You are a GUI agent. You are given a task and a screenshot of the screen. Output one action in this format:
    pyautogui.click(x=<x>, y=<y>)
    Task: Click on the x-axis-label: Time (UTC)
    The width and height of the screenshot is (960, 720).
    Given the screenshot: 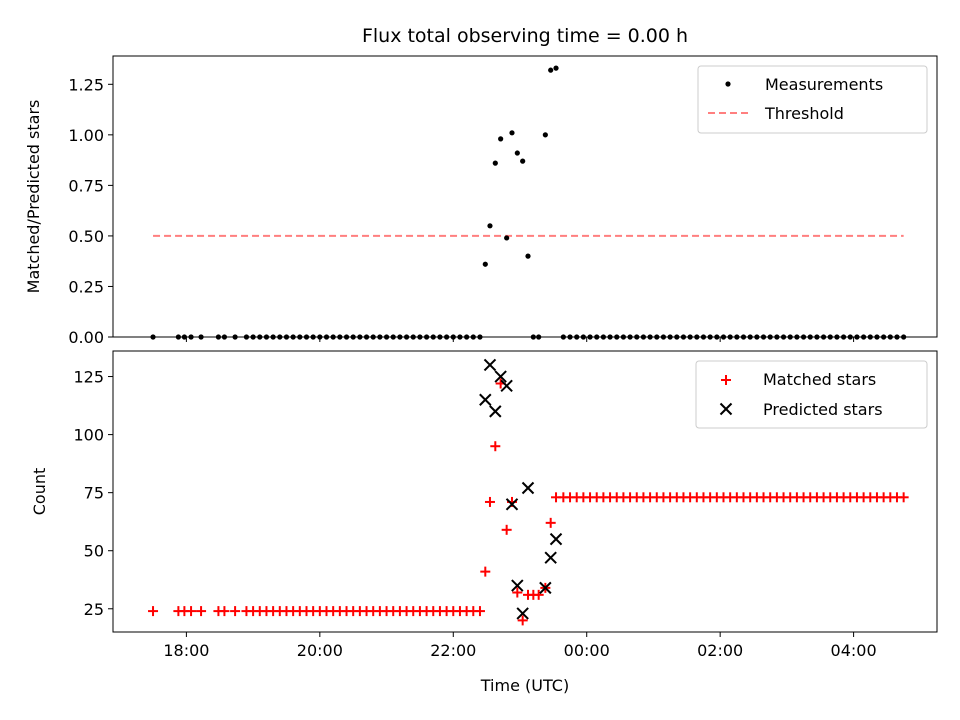 What is the action you would take?
    pyautogui.click(x=524, y=685)
    